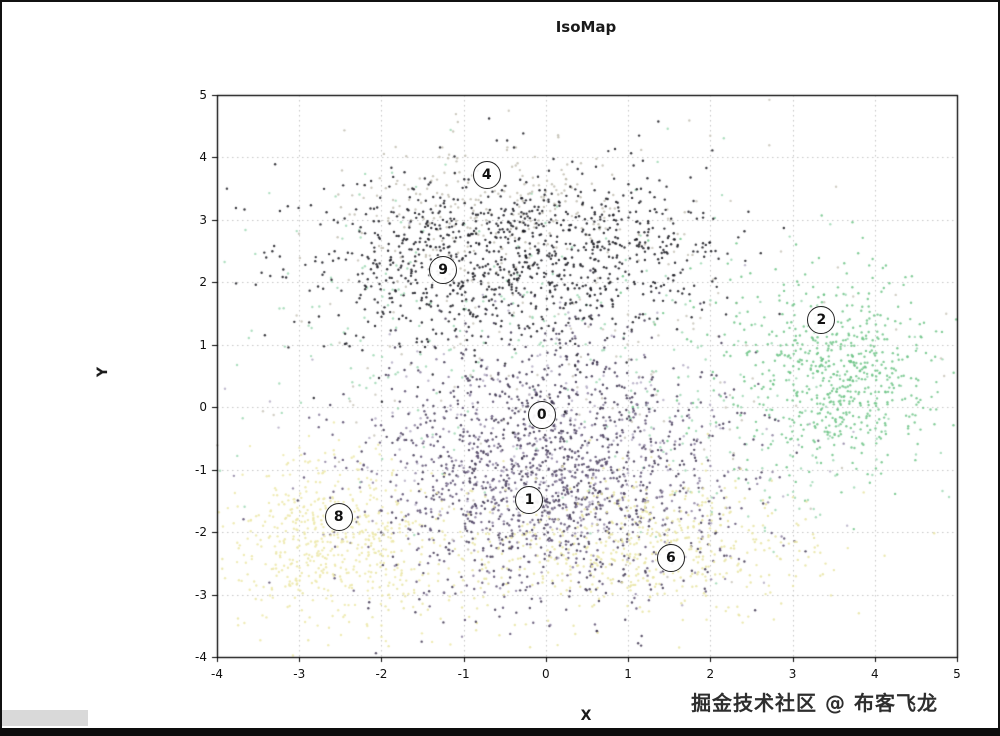 This screenshot has height=736, width=1000. I want to click on watermark: 掘金技术社区 @ 布客飞龙, so click(814, 703).